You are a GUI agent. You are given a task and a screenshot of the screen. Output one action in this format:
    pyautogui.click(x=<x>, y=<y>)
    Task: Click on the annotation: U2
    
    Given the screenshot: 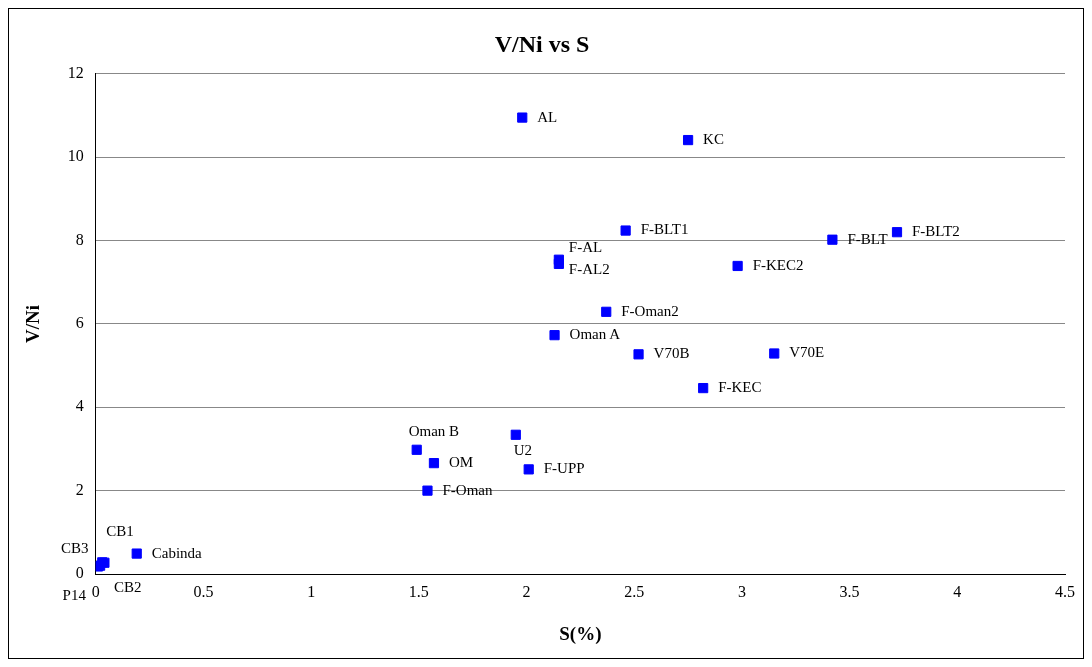 What is the action you would take?
    pyautogui.click(x=523, y=449)
    